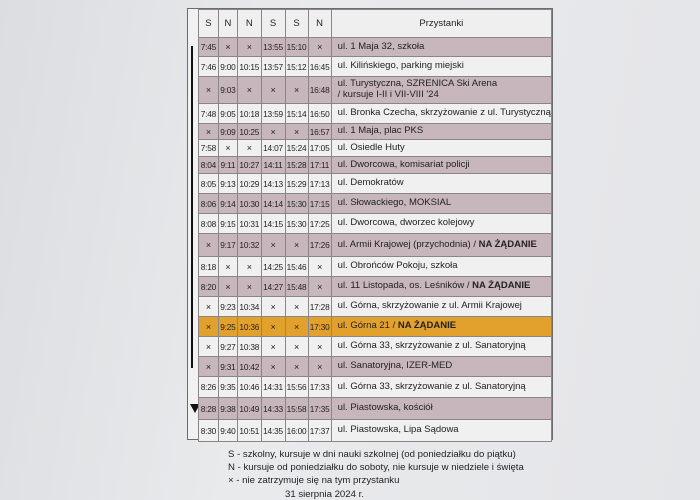 The width and height of the screenshot is (700, 500). Describe the element at coordinates (296, 165) in the screenshot. I see `departure-time-cell: 15:28` at that location.